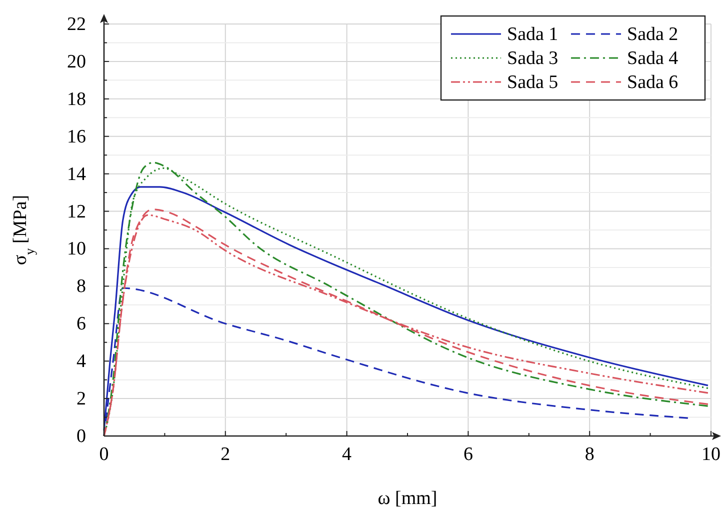 The height and width of the screenshot is (514, 721). I want to click on x-axis-title: ω [mm], so click(408, 498).